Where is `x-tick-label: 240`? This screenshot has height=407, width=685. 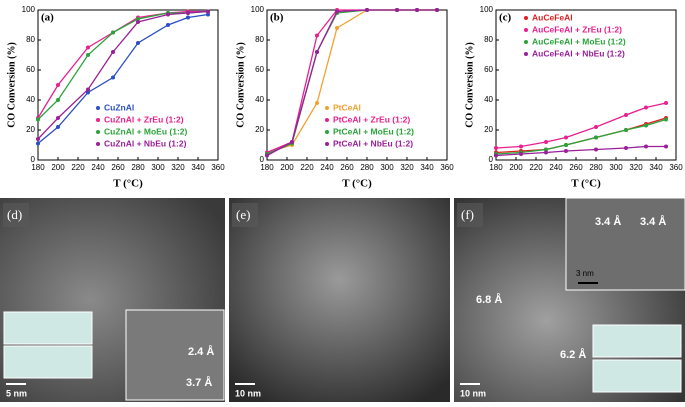
x-tick-label: 240 is located at coordinates (556, 167).